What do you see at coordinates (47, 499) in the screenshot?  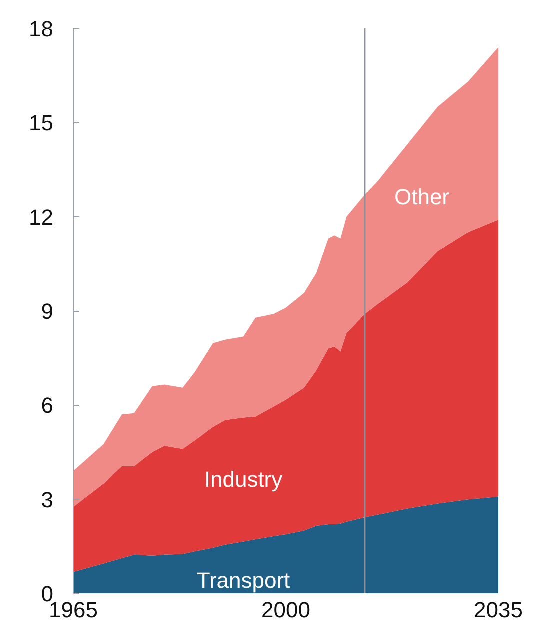 I see `y-tick-label: 3` at bounding box center [47, 499].